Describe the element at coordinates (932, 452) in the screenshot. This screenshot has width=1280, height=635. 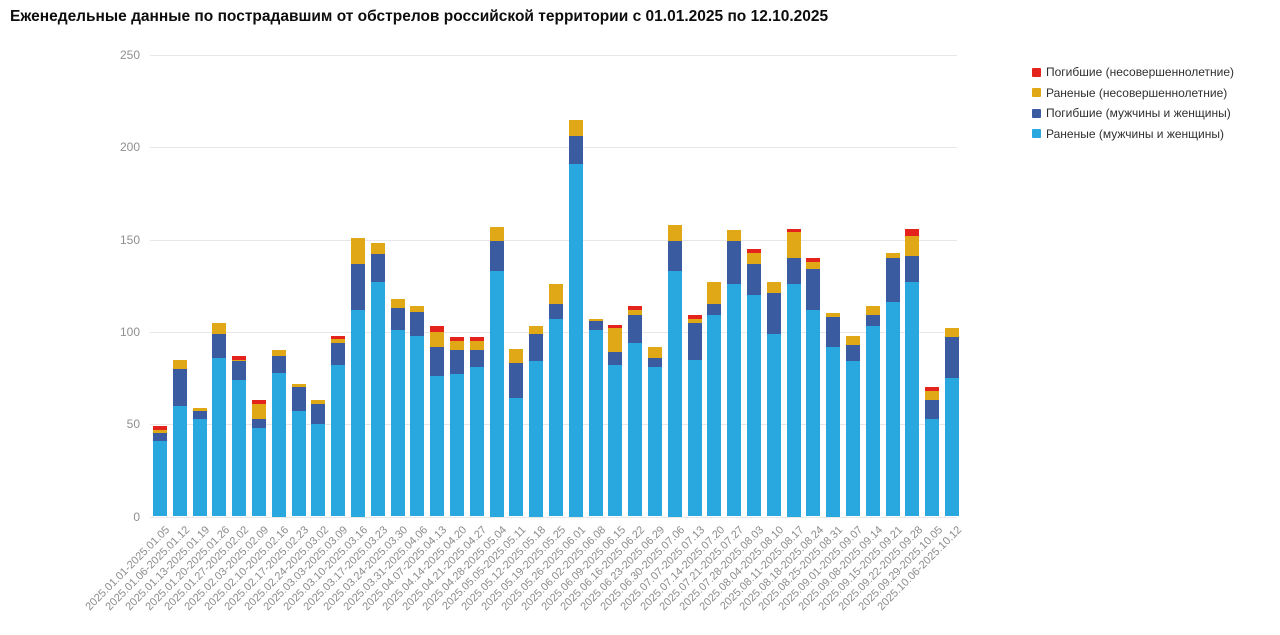
I see `bar-week-2025.09.29-2025.10.05` at that location.